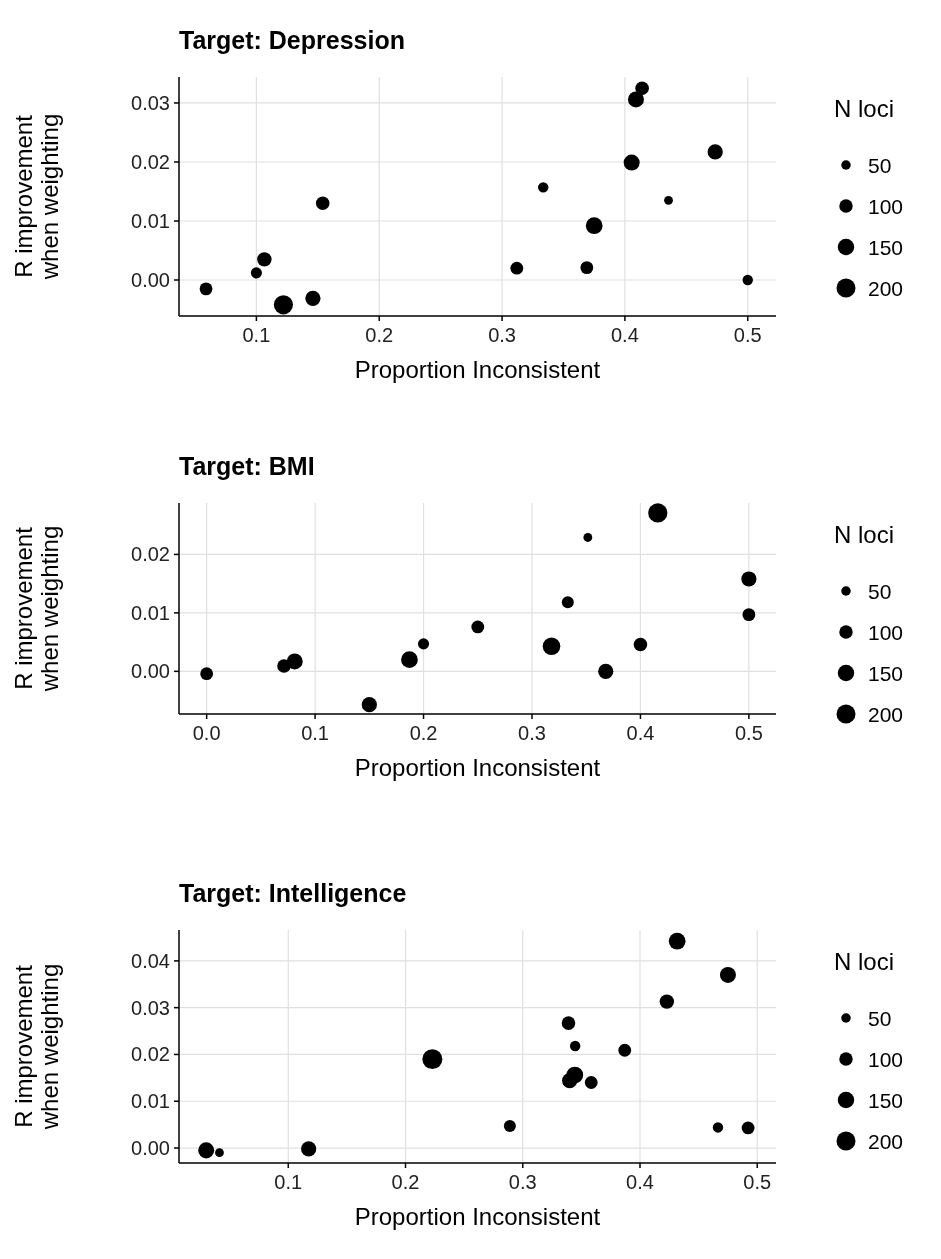  I want to click on y-tick-label: 0.04, so click(150, 960).